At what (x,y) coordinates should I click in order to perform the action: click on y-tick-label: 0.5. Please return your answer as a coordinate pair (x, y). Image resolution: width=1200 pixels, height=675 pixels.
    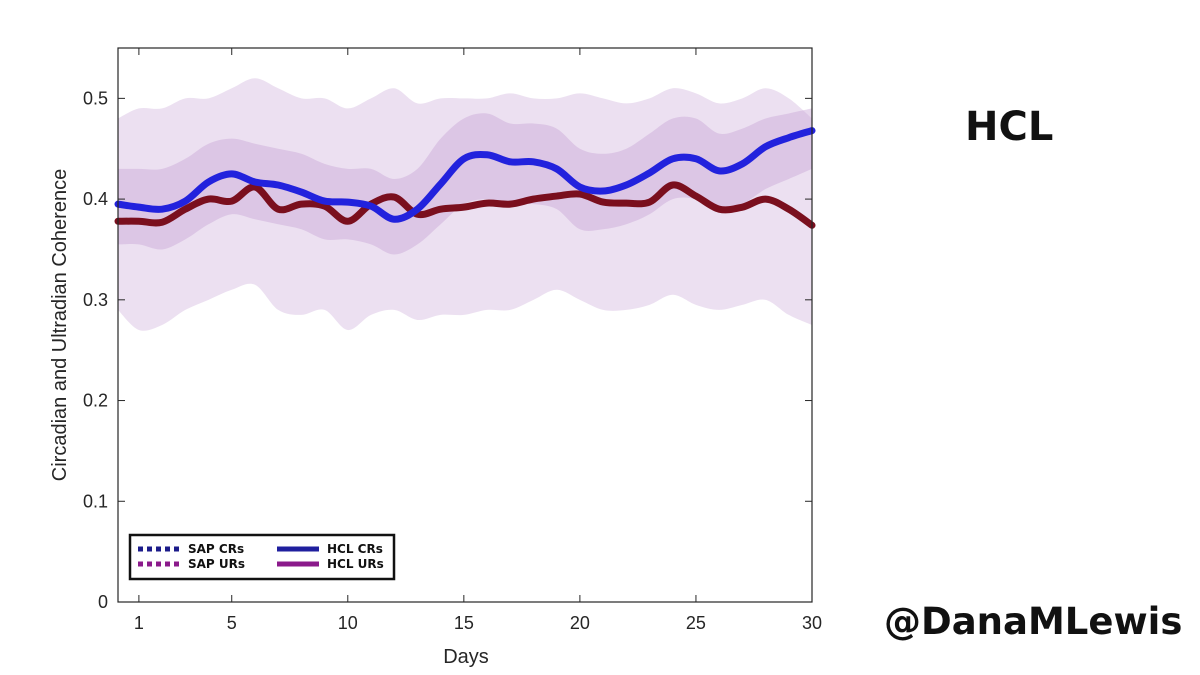
    Looking at the image, I should click on (95, 98).